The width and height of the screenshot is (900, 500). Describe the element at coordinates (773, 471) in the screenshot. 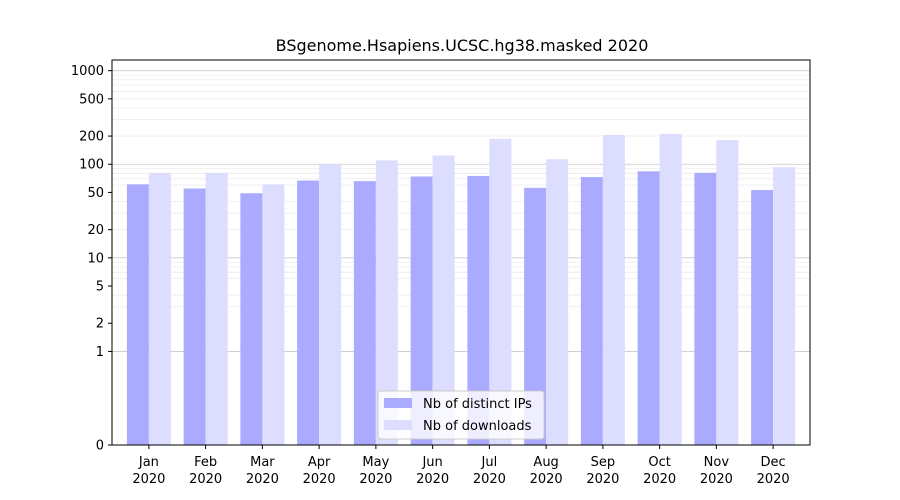

I see `x-tick-label: Dec 2020` at that location.